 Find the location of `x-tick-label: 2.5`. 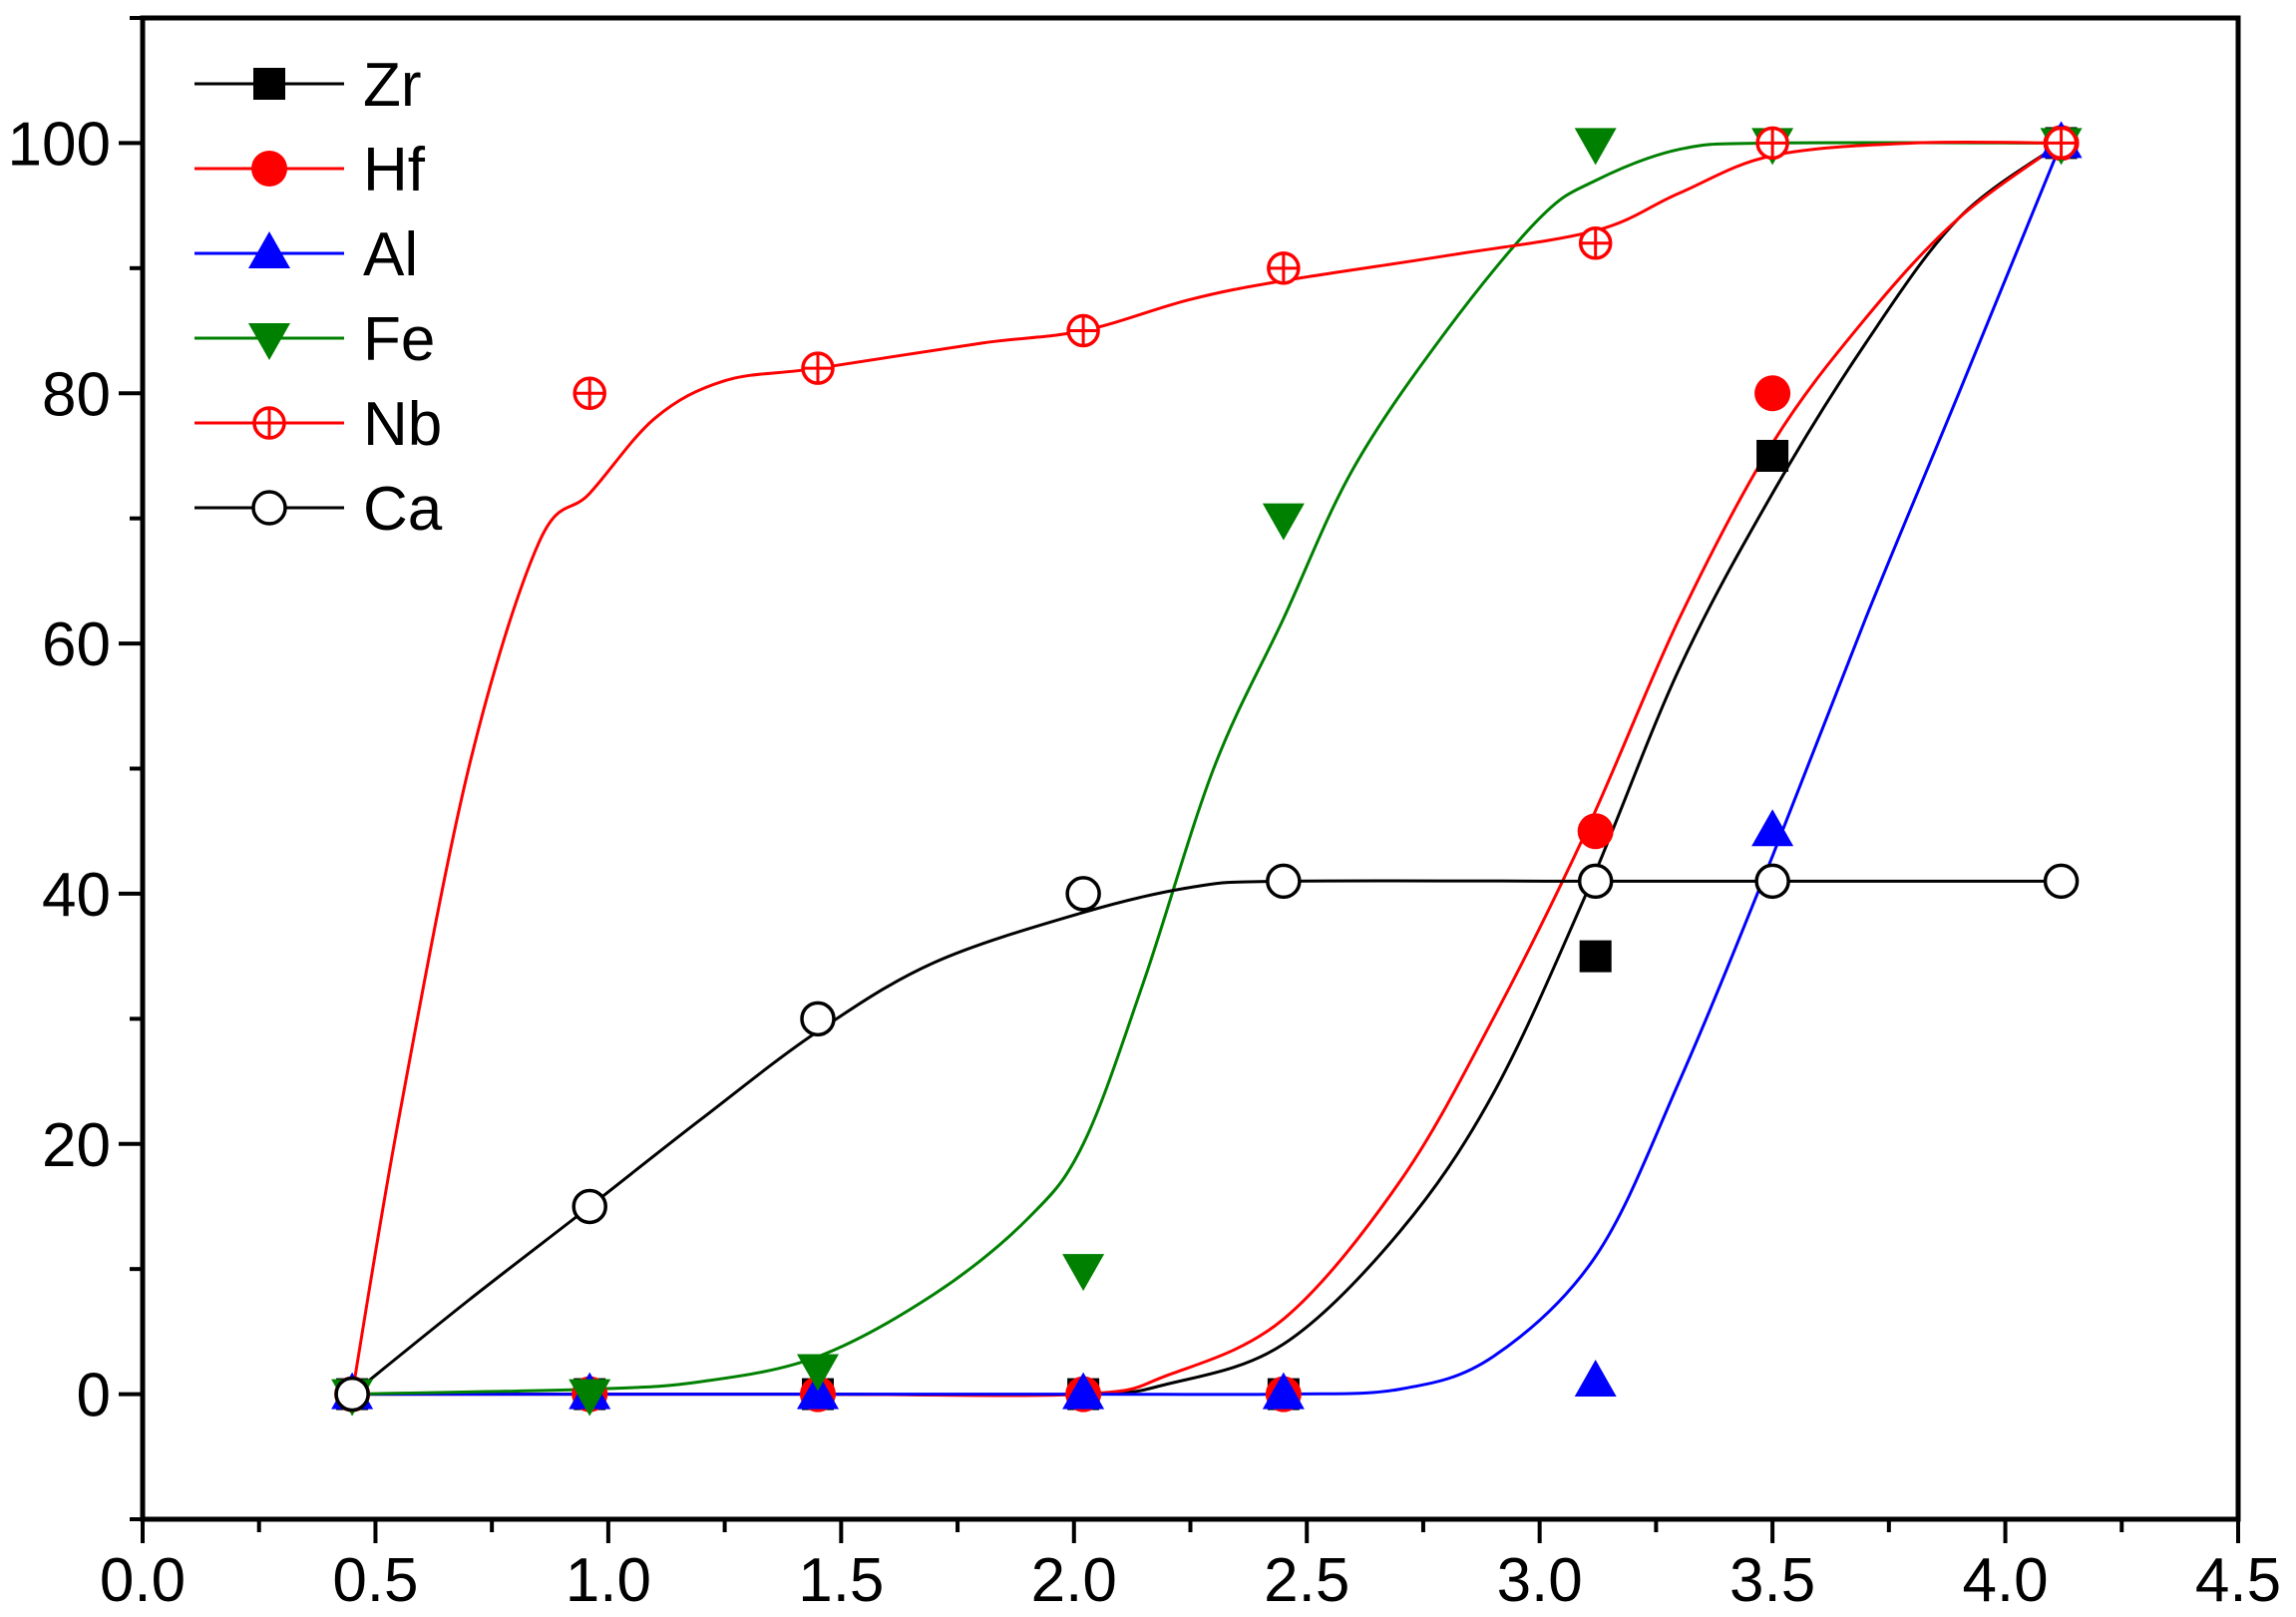

x-tick-label: 2.5 is located at coordinates (1306, 1580).